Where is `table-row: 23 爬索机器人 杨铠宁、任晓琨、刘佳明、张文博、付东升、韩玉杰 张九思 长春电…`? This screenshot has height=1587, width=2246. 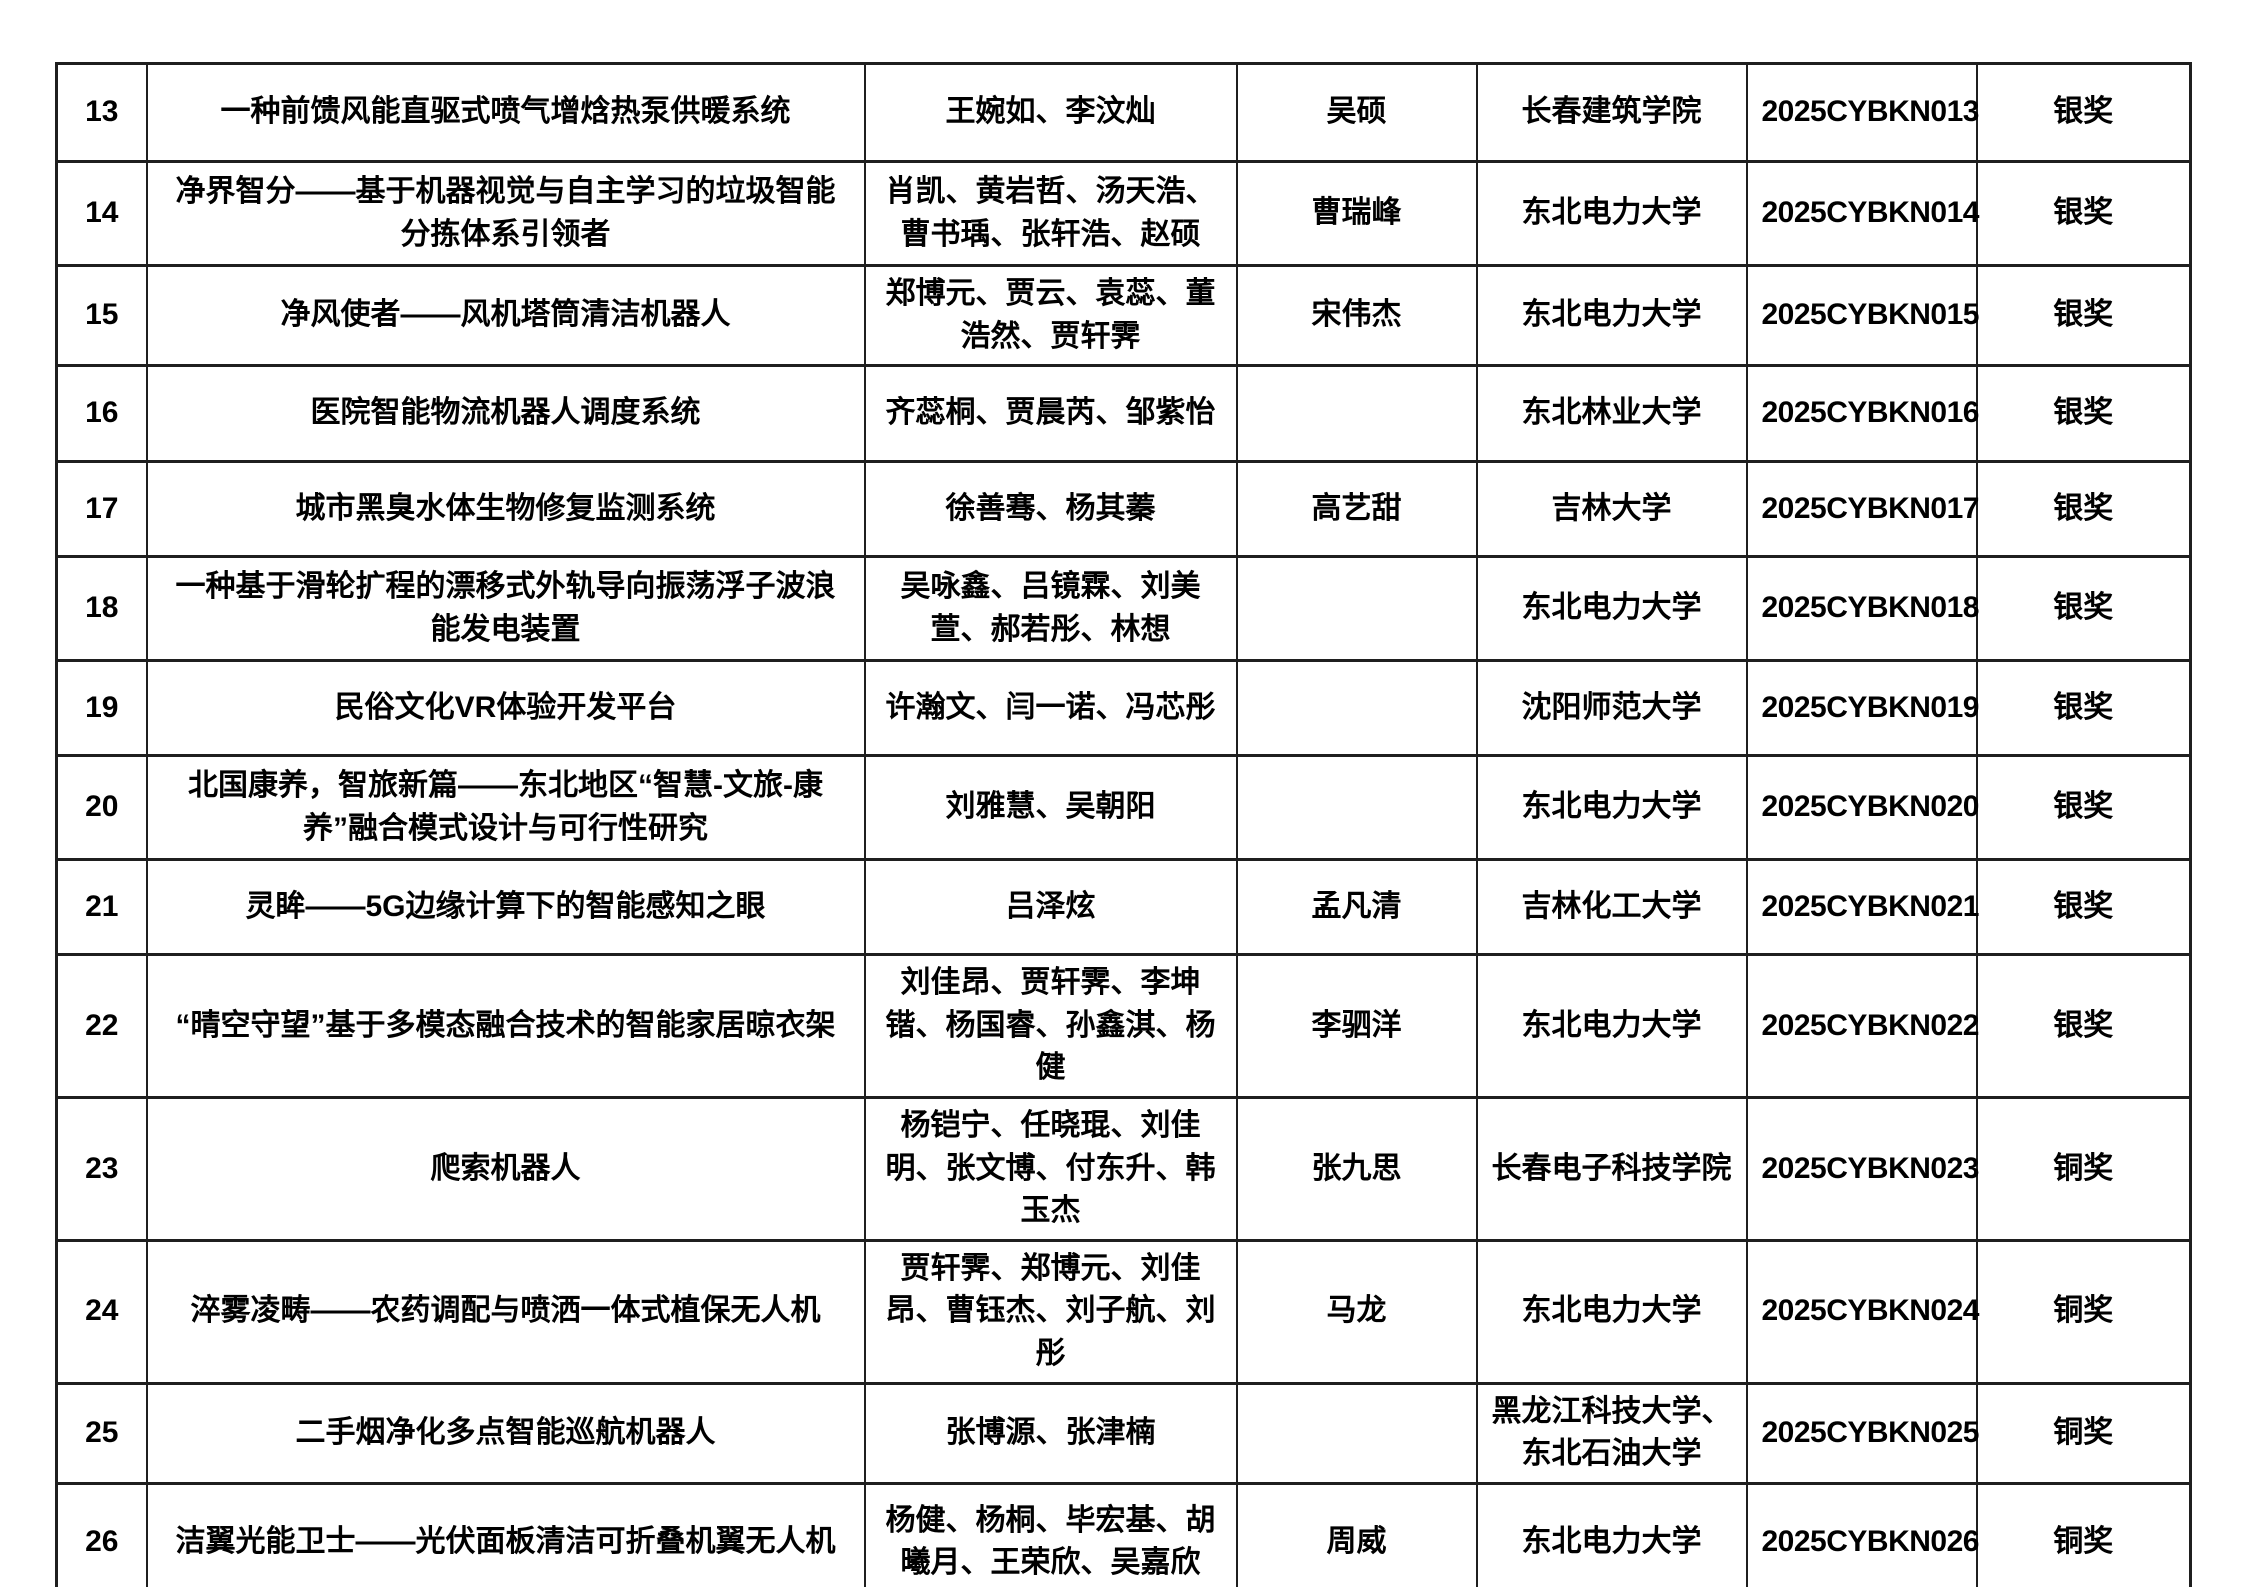
table-row: 23 爬索机器人 杨铠宁、任晓琨、刘佳明、张文博、付东升、韩玉杰 张九思 长春电… is located at coordinates (1123, 1168).